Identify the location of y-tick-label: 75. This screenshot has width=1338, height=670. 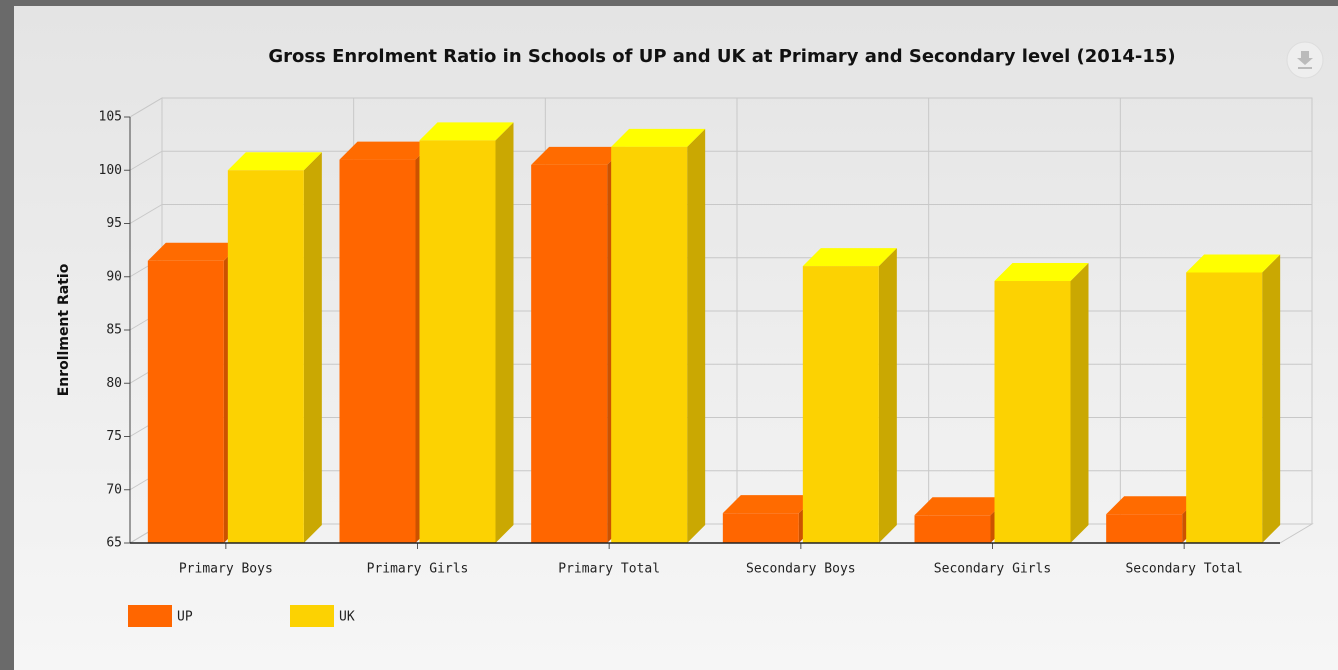
(114, 436).